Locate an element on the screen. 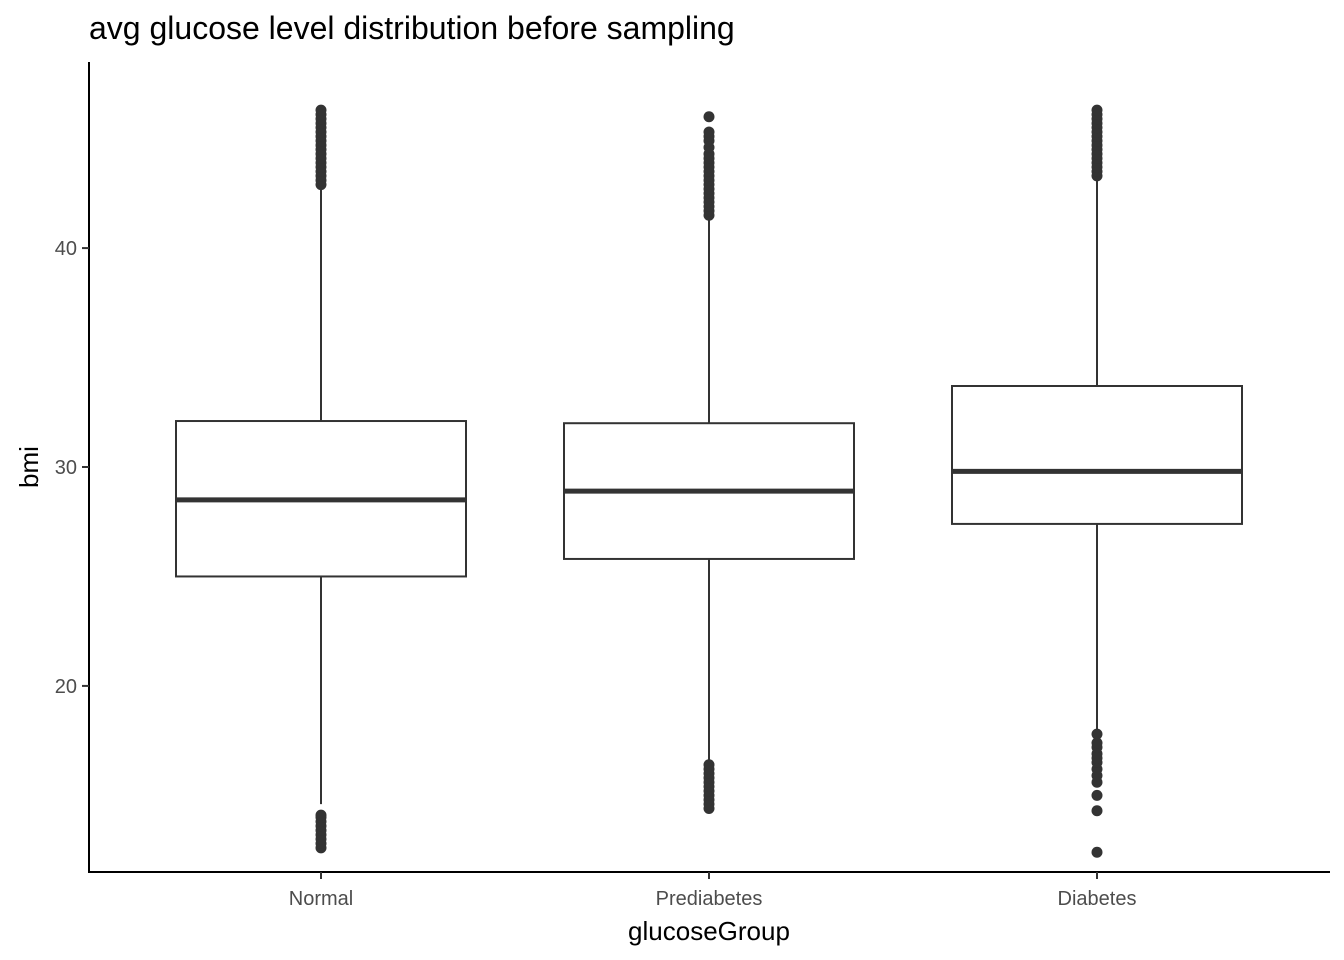 The image size is (1344, 960). y-tick-label: 30 is located at coordinates (66, 468).